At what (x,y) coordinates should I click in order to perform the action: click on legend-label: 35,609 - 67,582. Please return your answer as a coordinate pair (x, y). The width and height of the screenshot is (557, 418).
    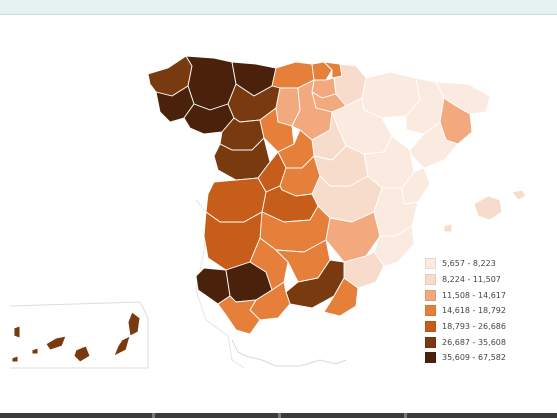
    Looking at the image, I should click on (474, 358).